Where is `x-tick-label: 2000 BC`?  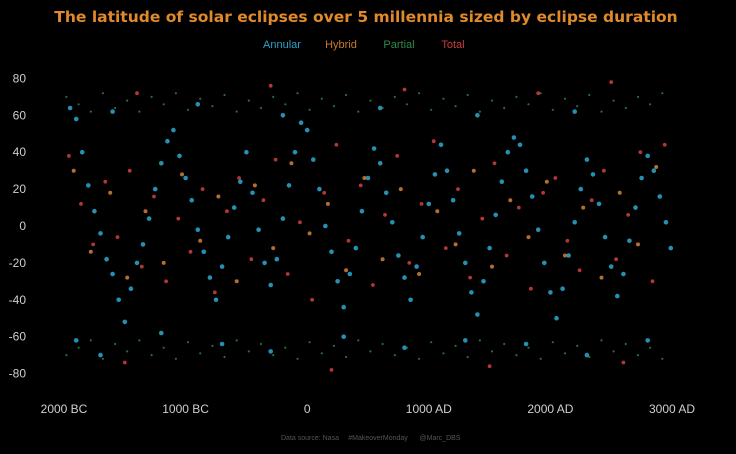 x-tick-label: 2000 BC is located at coordinates (64, 409).